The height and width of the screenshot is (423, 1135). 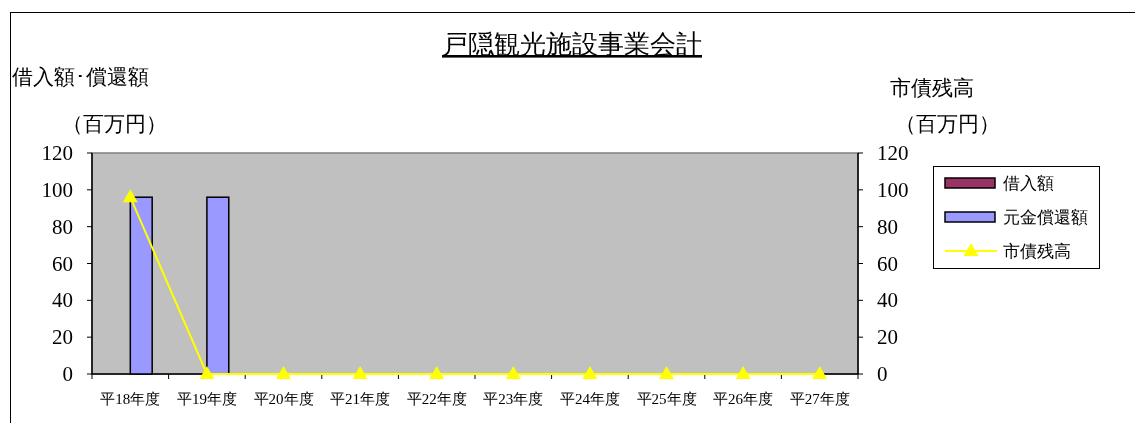 I want to click on y-tick-label: 100, so click(x=57, y=189).